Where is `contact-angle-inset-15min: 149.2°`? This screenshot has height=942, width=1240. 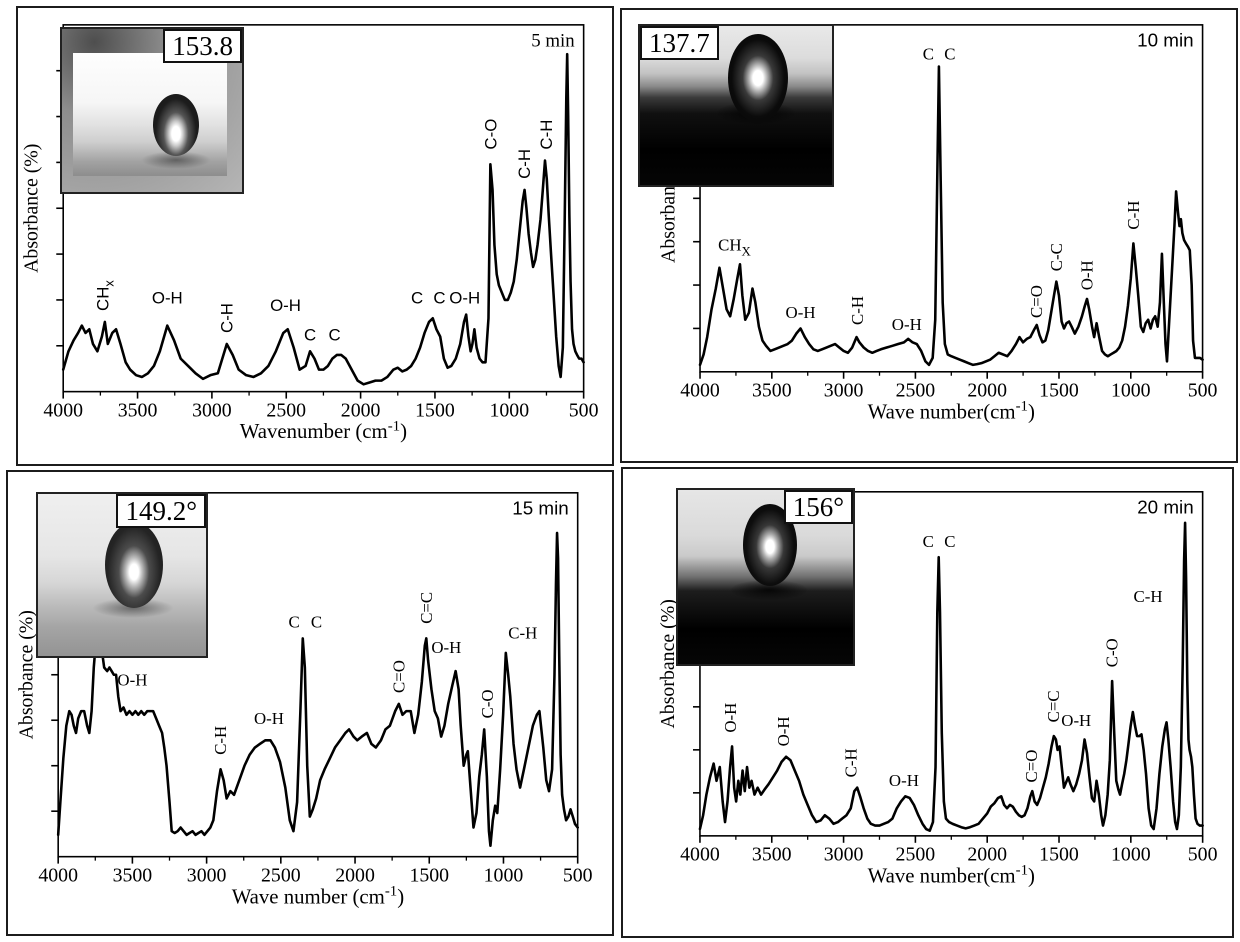
contact-angle-inset-15min: 149.2° is located at coordinates (122, 575).